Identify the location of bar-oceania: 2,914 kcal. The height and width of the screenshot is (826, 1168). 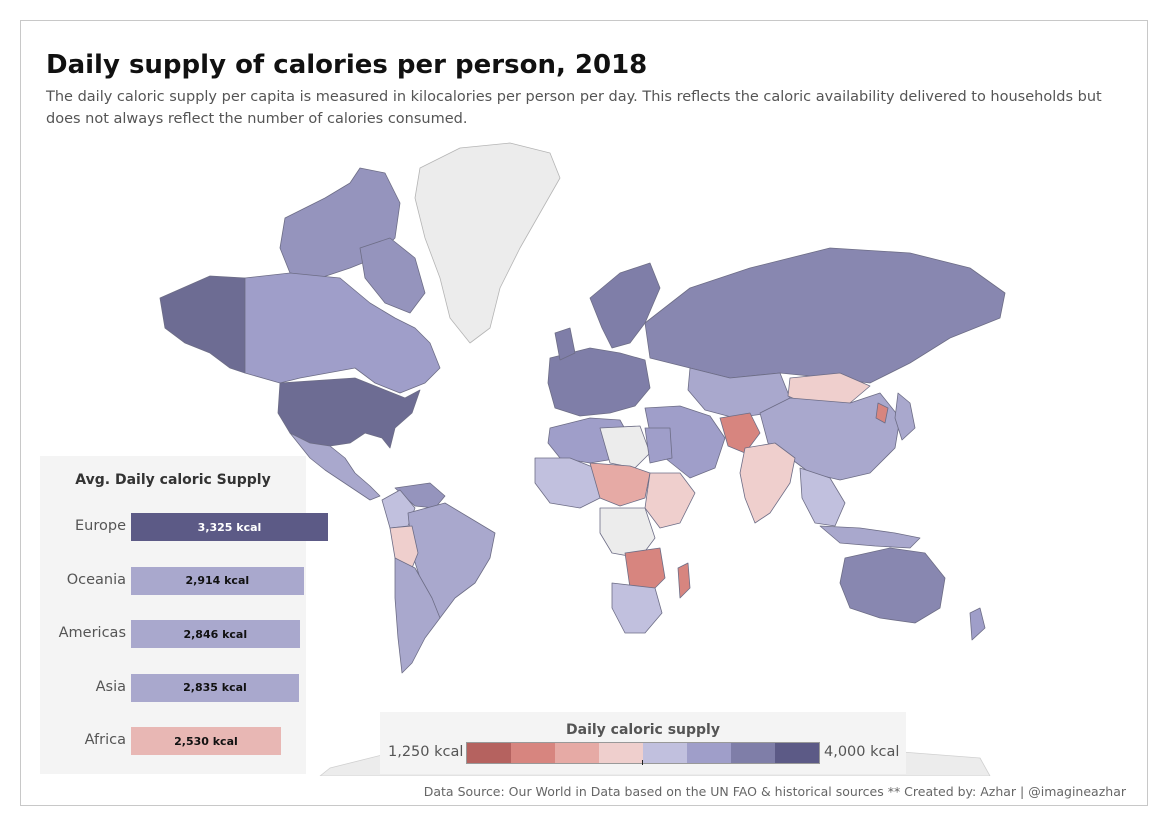
(217, 580).